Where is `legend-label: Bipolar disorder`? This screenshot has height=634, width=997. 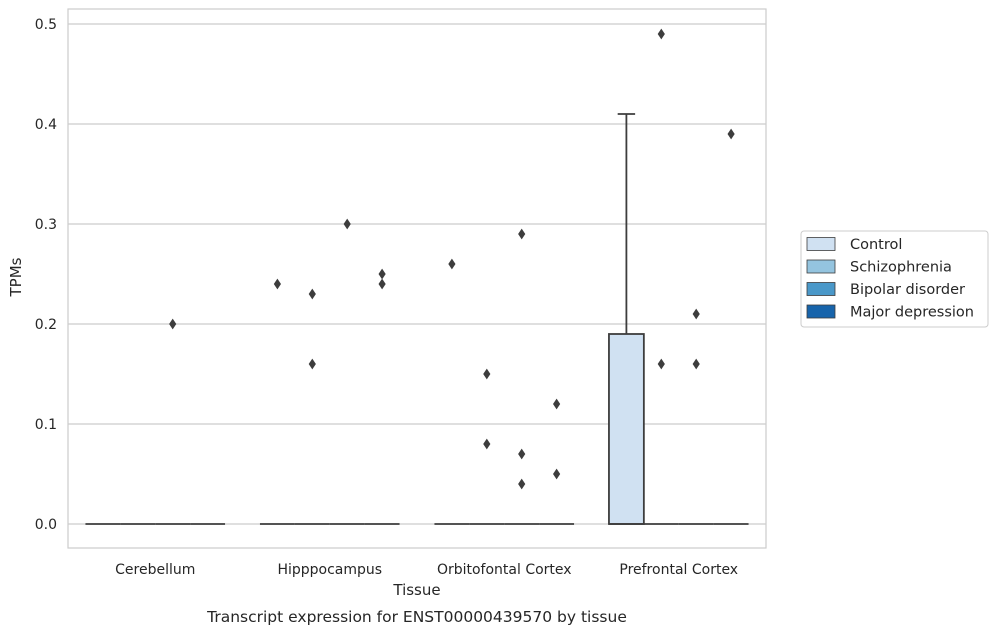 legend-label: Bipolar disorder is located at coordinates (907, 290).